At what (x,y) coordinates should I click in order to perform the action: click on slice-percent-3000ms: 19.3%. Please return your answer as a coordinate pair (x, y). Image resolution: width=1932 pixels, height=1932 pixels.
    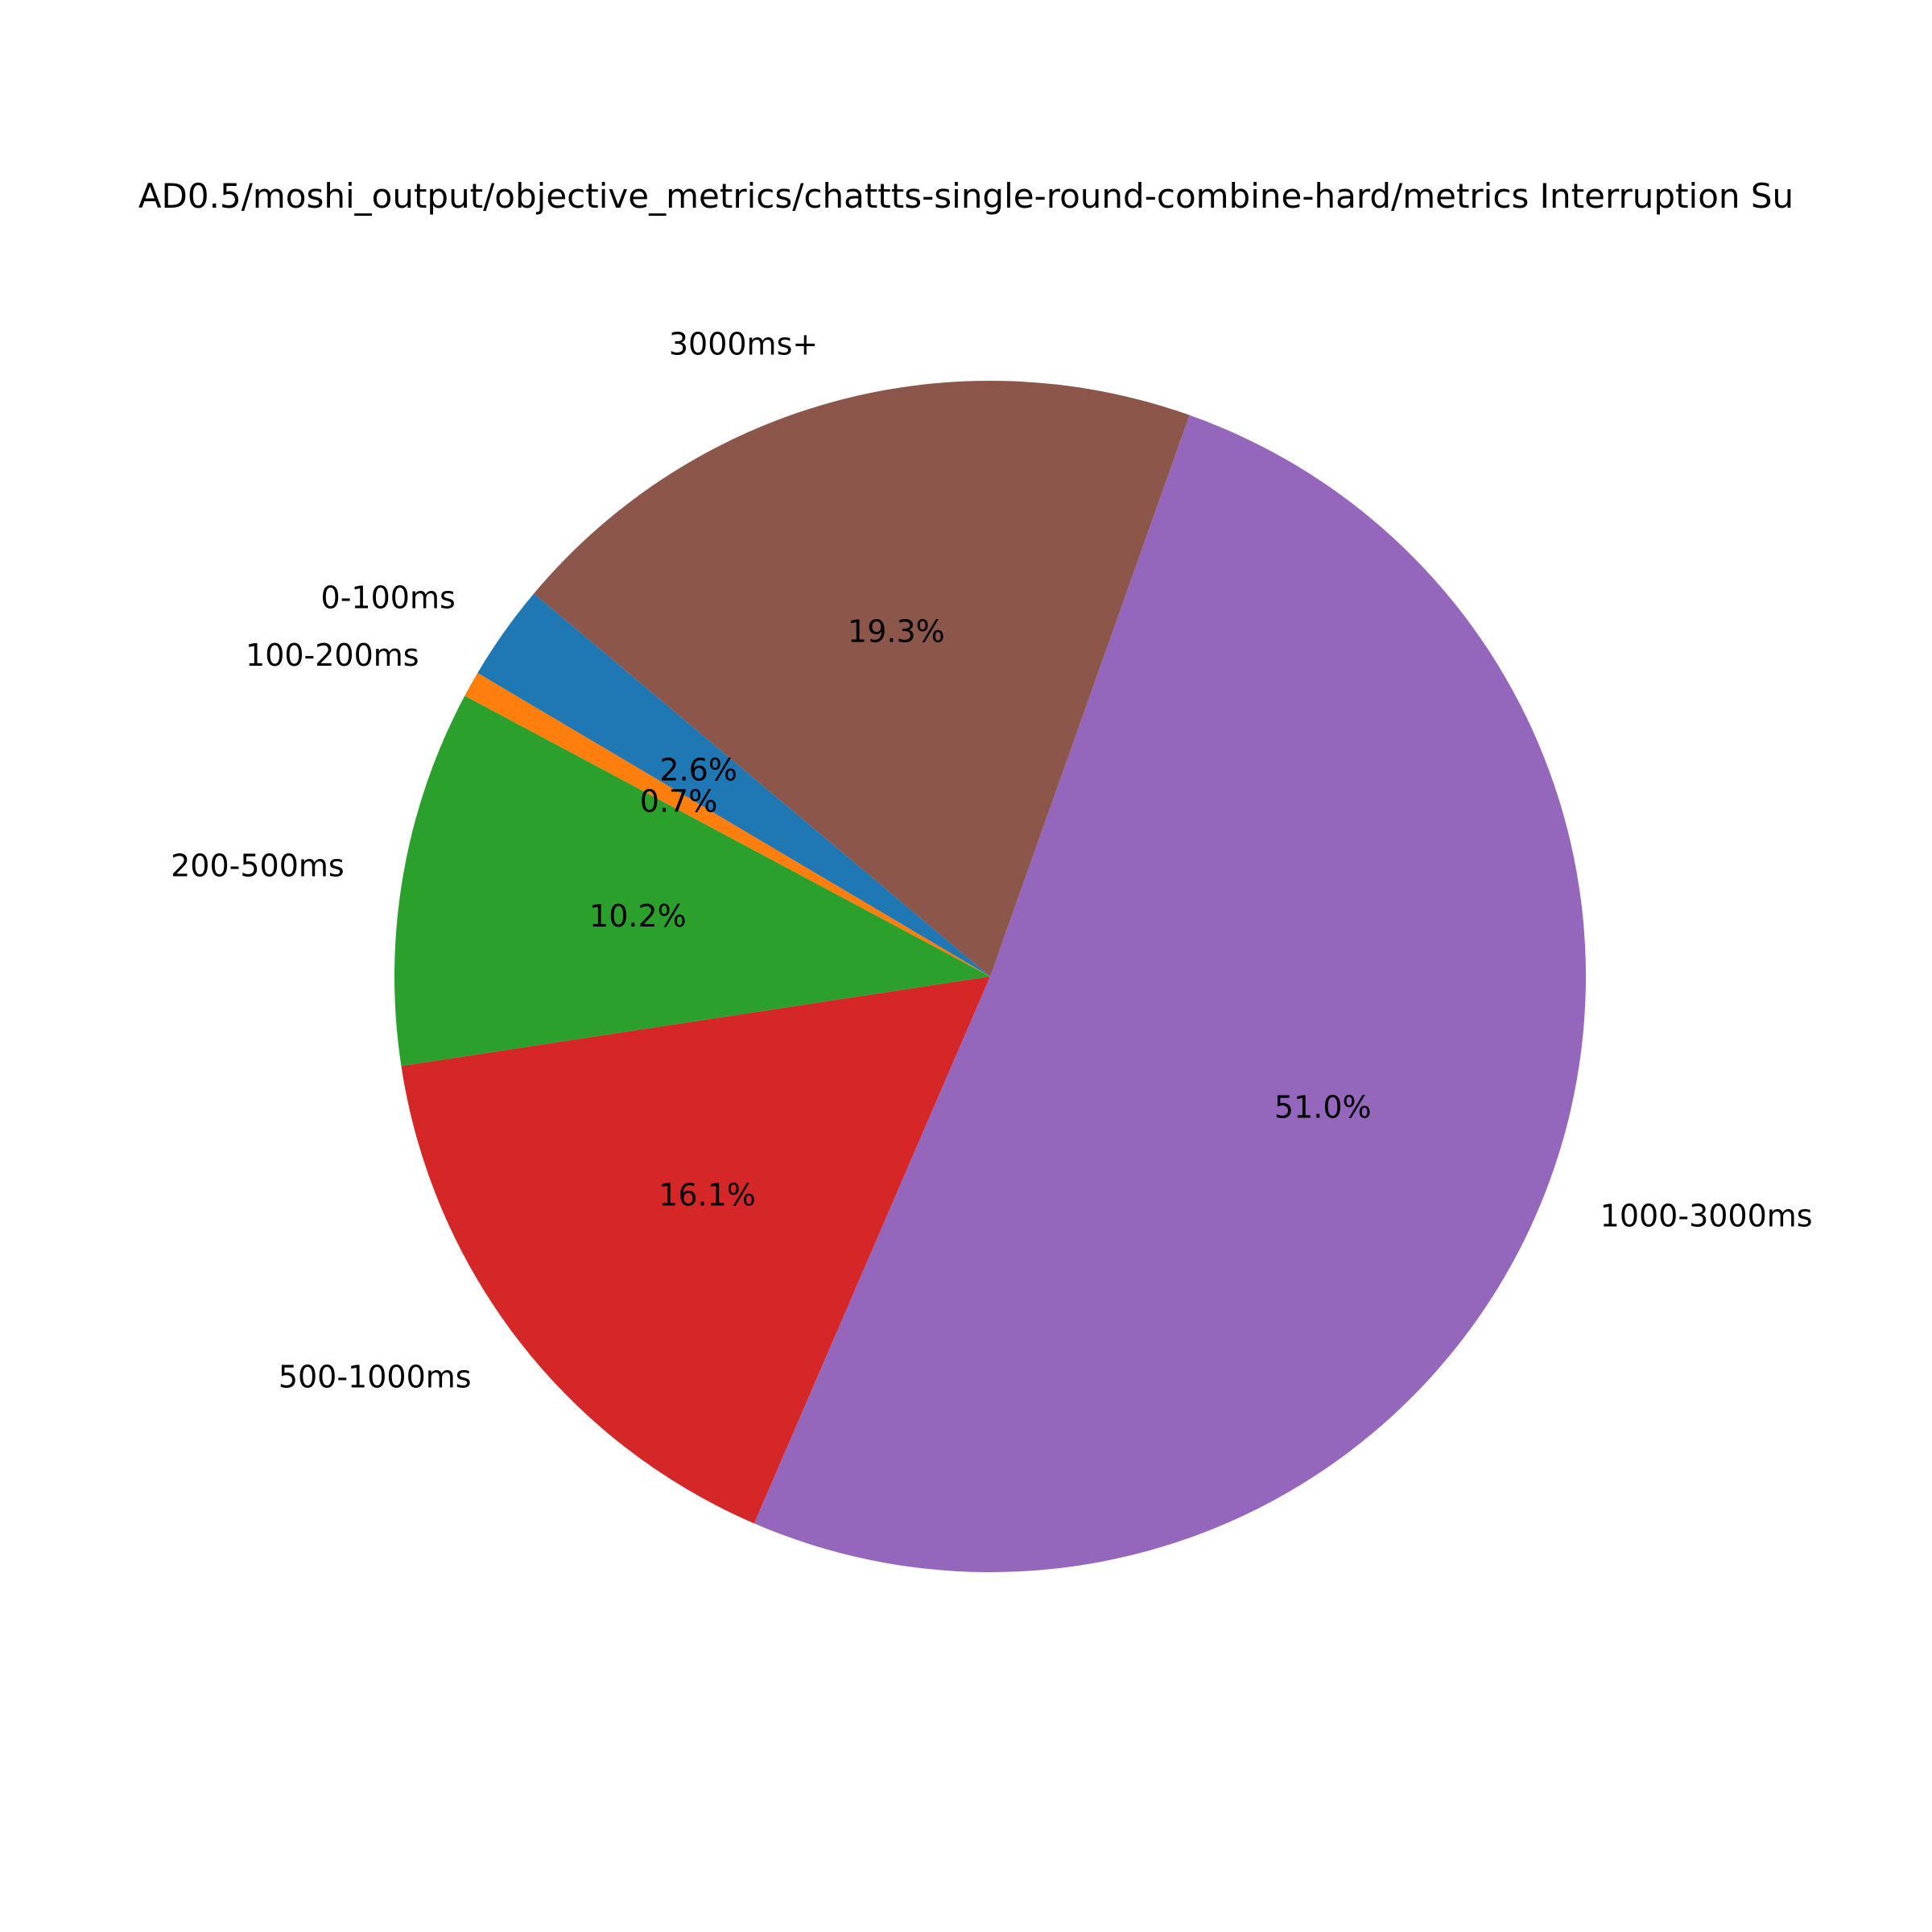
    Looking at the image, I should click on (896, 632).